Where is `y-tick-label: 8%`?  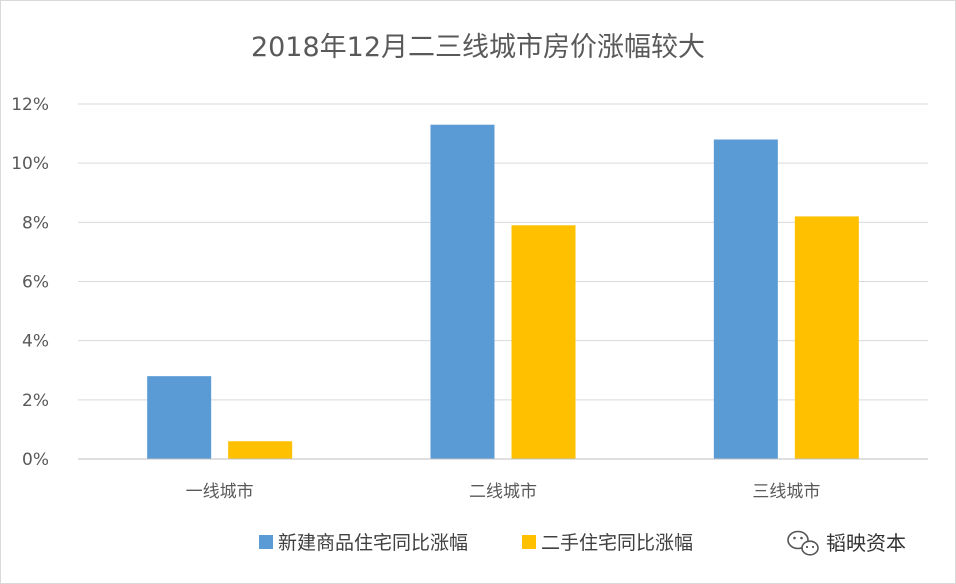
y-tick-label: 8% is located at coordinates (35, 223).